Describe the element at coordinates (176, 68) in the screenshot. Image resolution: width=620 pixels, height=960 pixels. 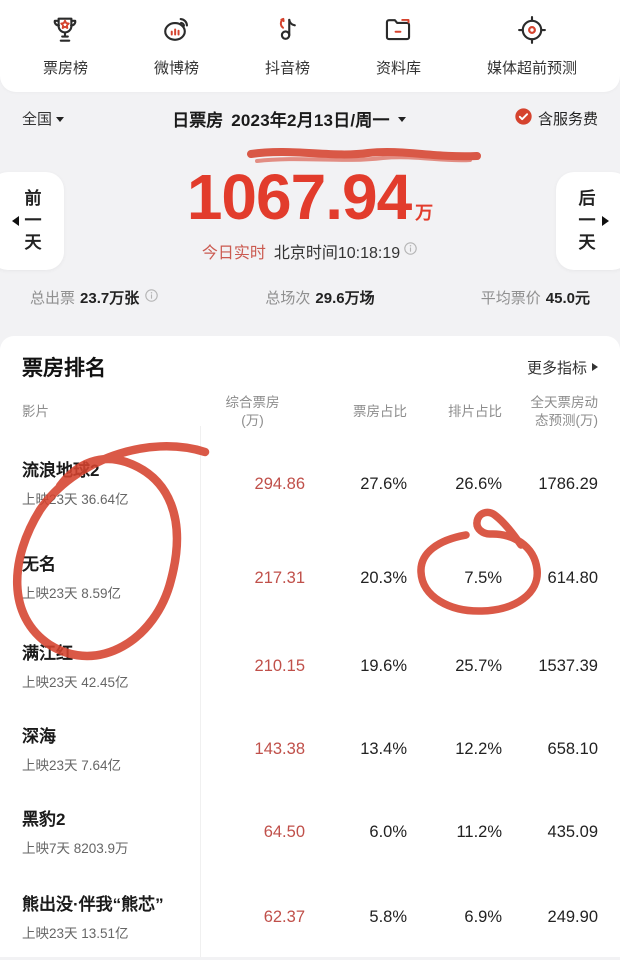
I see `nav-label: 微博榜` at that location.